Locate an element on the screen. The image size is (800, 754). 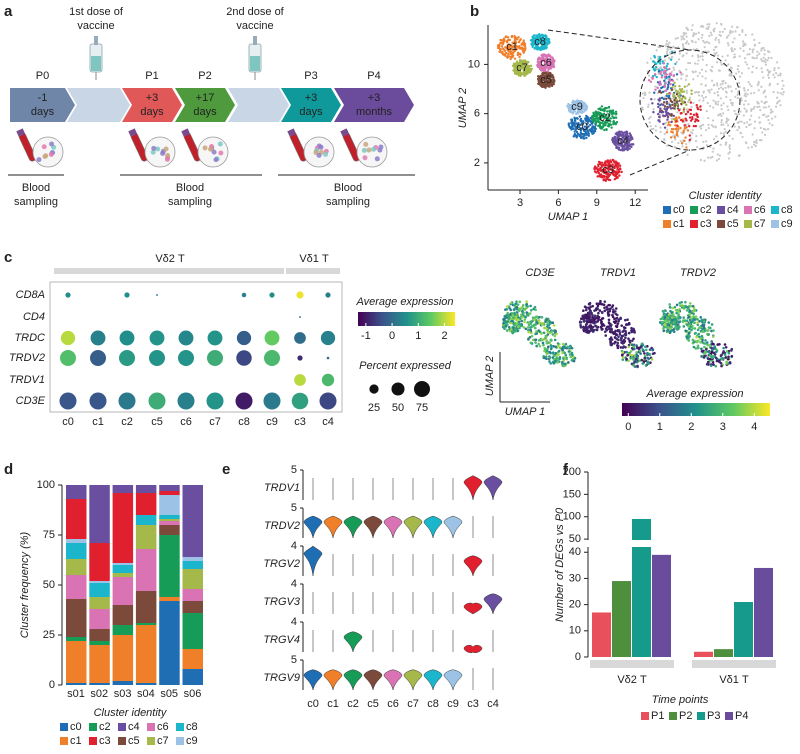
x-tick-label: Vδ2 T is located at coordinates (632, 680).